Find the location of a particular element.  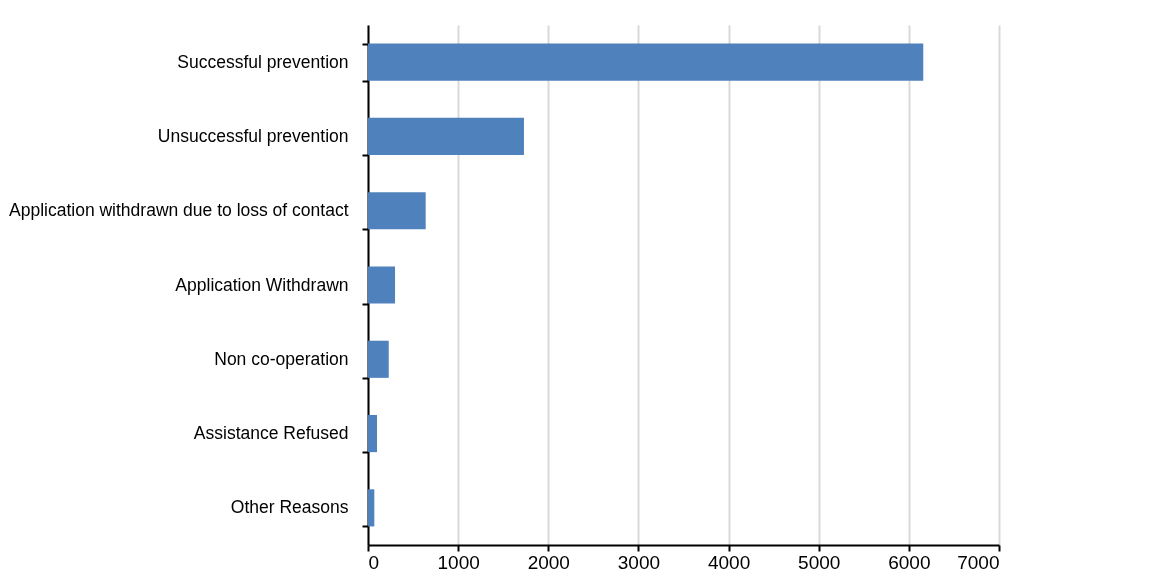

x-tick-label: 1000 is located at coordinates (458, 562).